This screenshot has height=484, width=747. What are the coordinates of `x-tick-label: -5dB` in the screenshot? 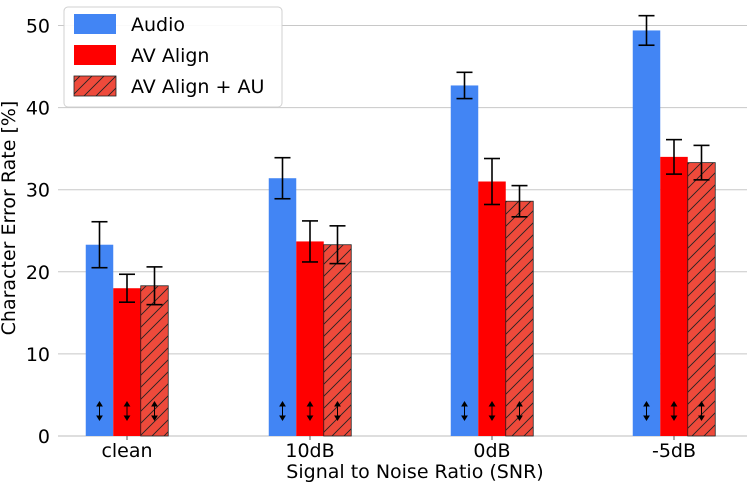 It's located at (674, 451).